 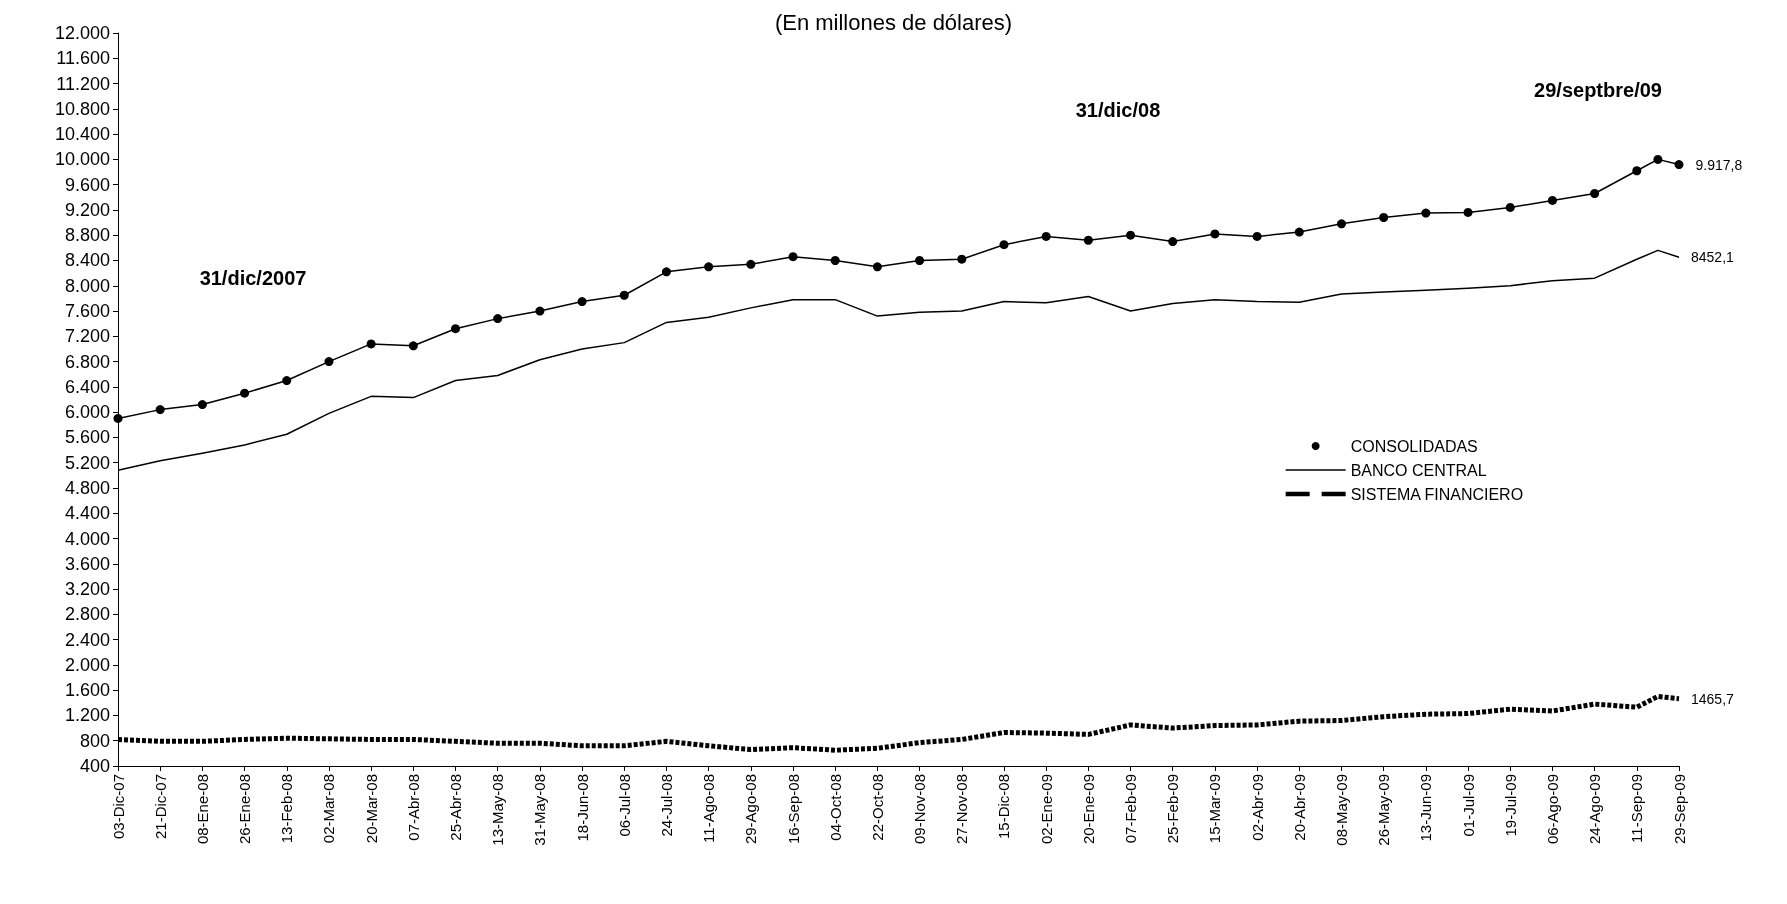 I want to click on y-tick-label: 6.000, so click(x=87, y=412).